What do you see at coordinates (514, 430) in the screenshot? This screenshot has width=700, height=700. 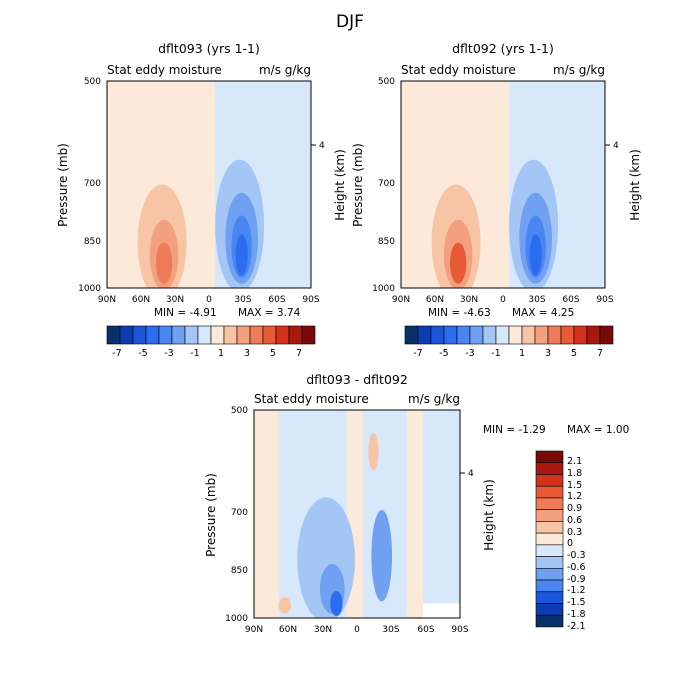 I see `panel-3-min: MIN = -1.29` at bounding box center [514, 430].